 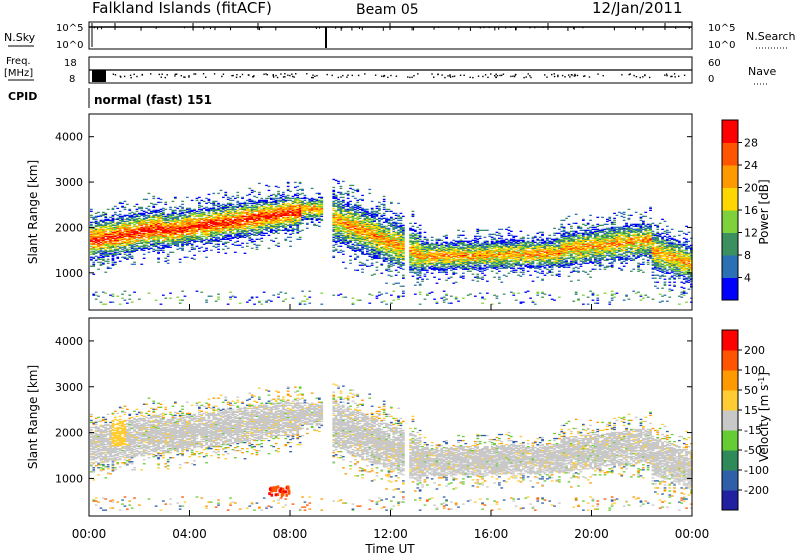 What do you see at coordinates (751, 233) in the screenshot?
I see `power-colorbar-tick-2: 12` at bounding box center [751, 233].